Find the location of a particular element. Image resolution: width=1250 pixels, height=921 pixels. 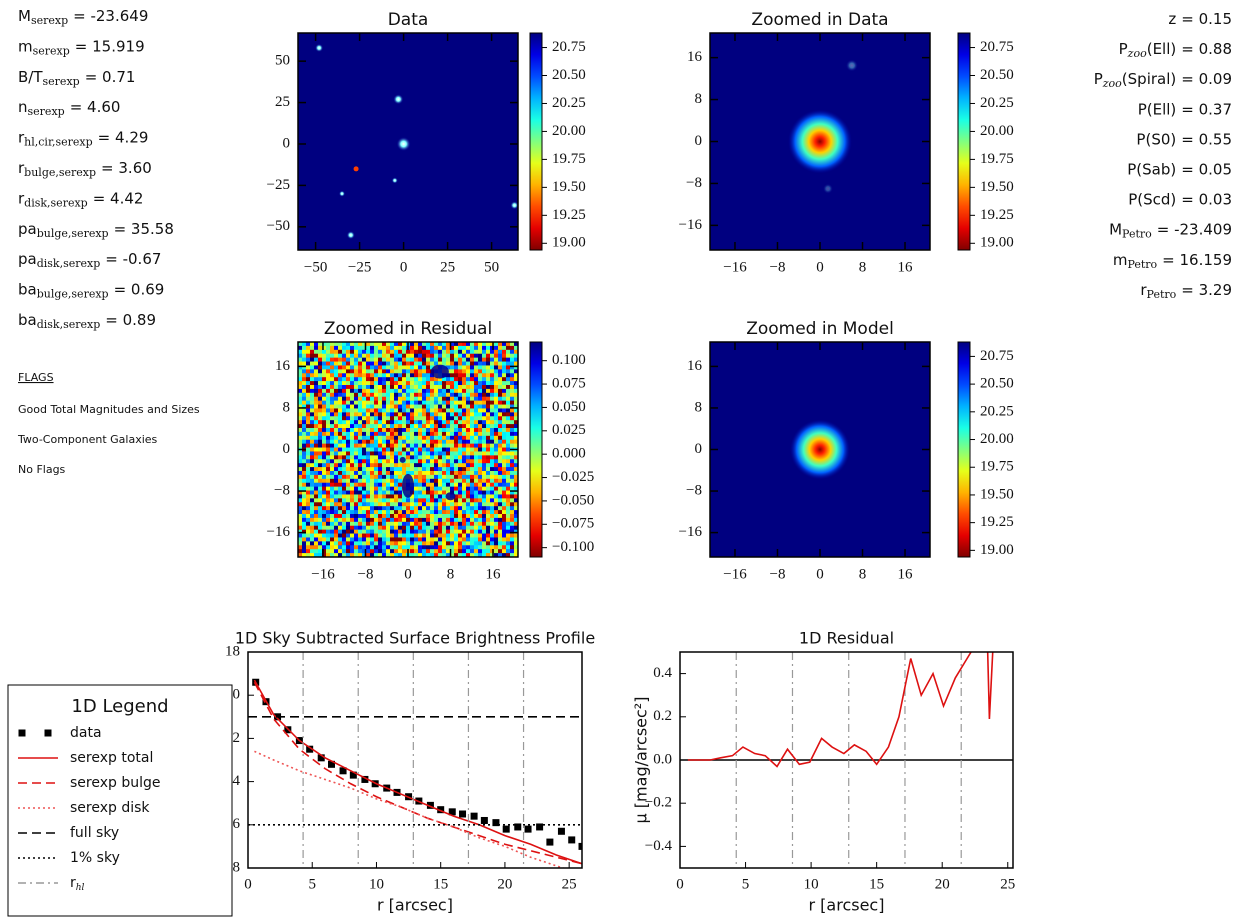

param-subscript: disk,serexp is located at coordinates (56, 202).